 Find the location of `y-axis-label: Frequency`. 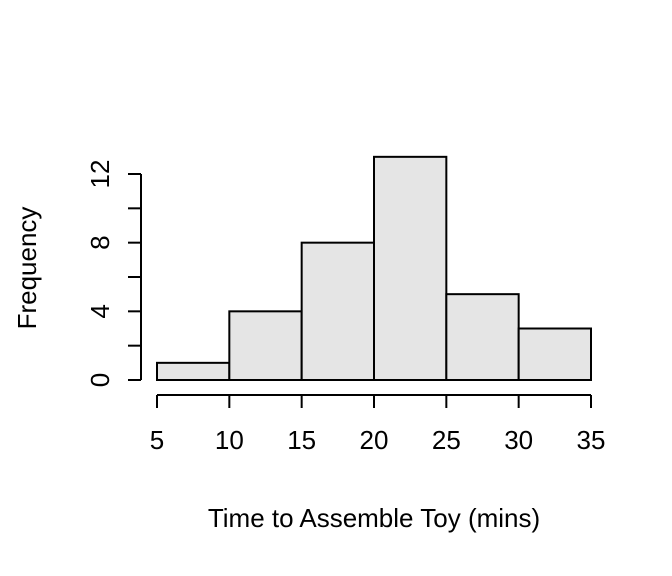

y-axis-label: Frequency is located at coordinates (27, 268).